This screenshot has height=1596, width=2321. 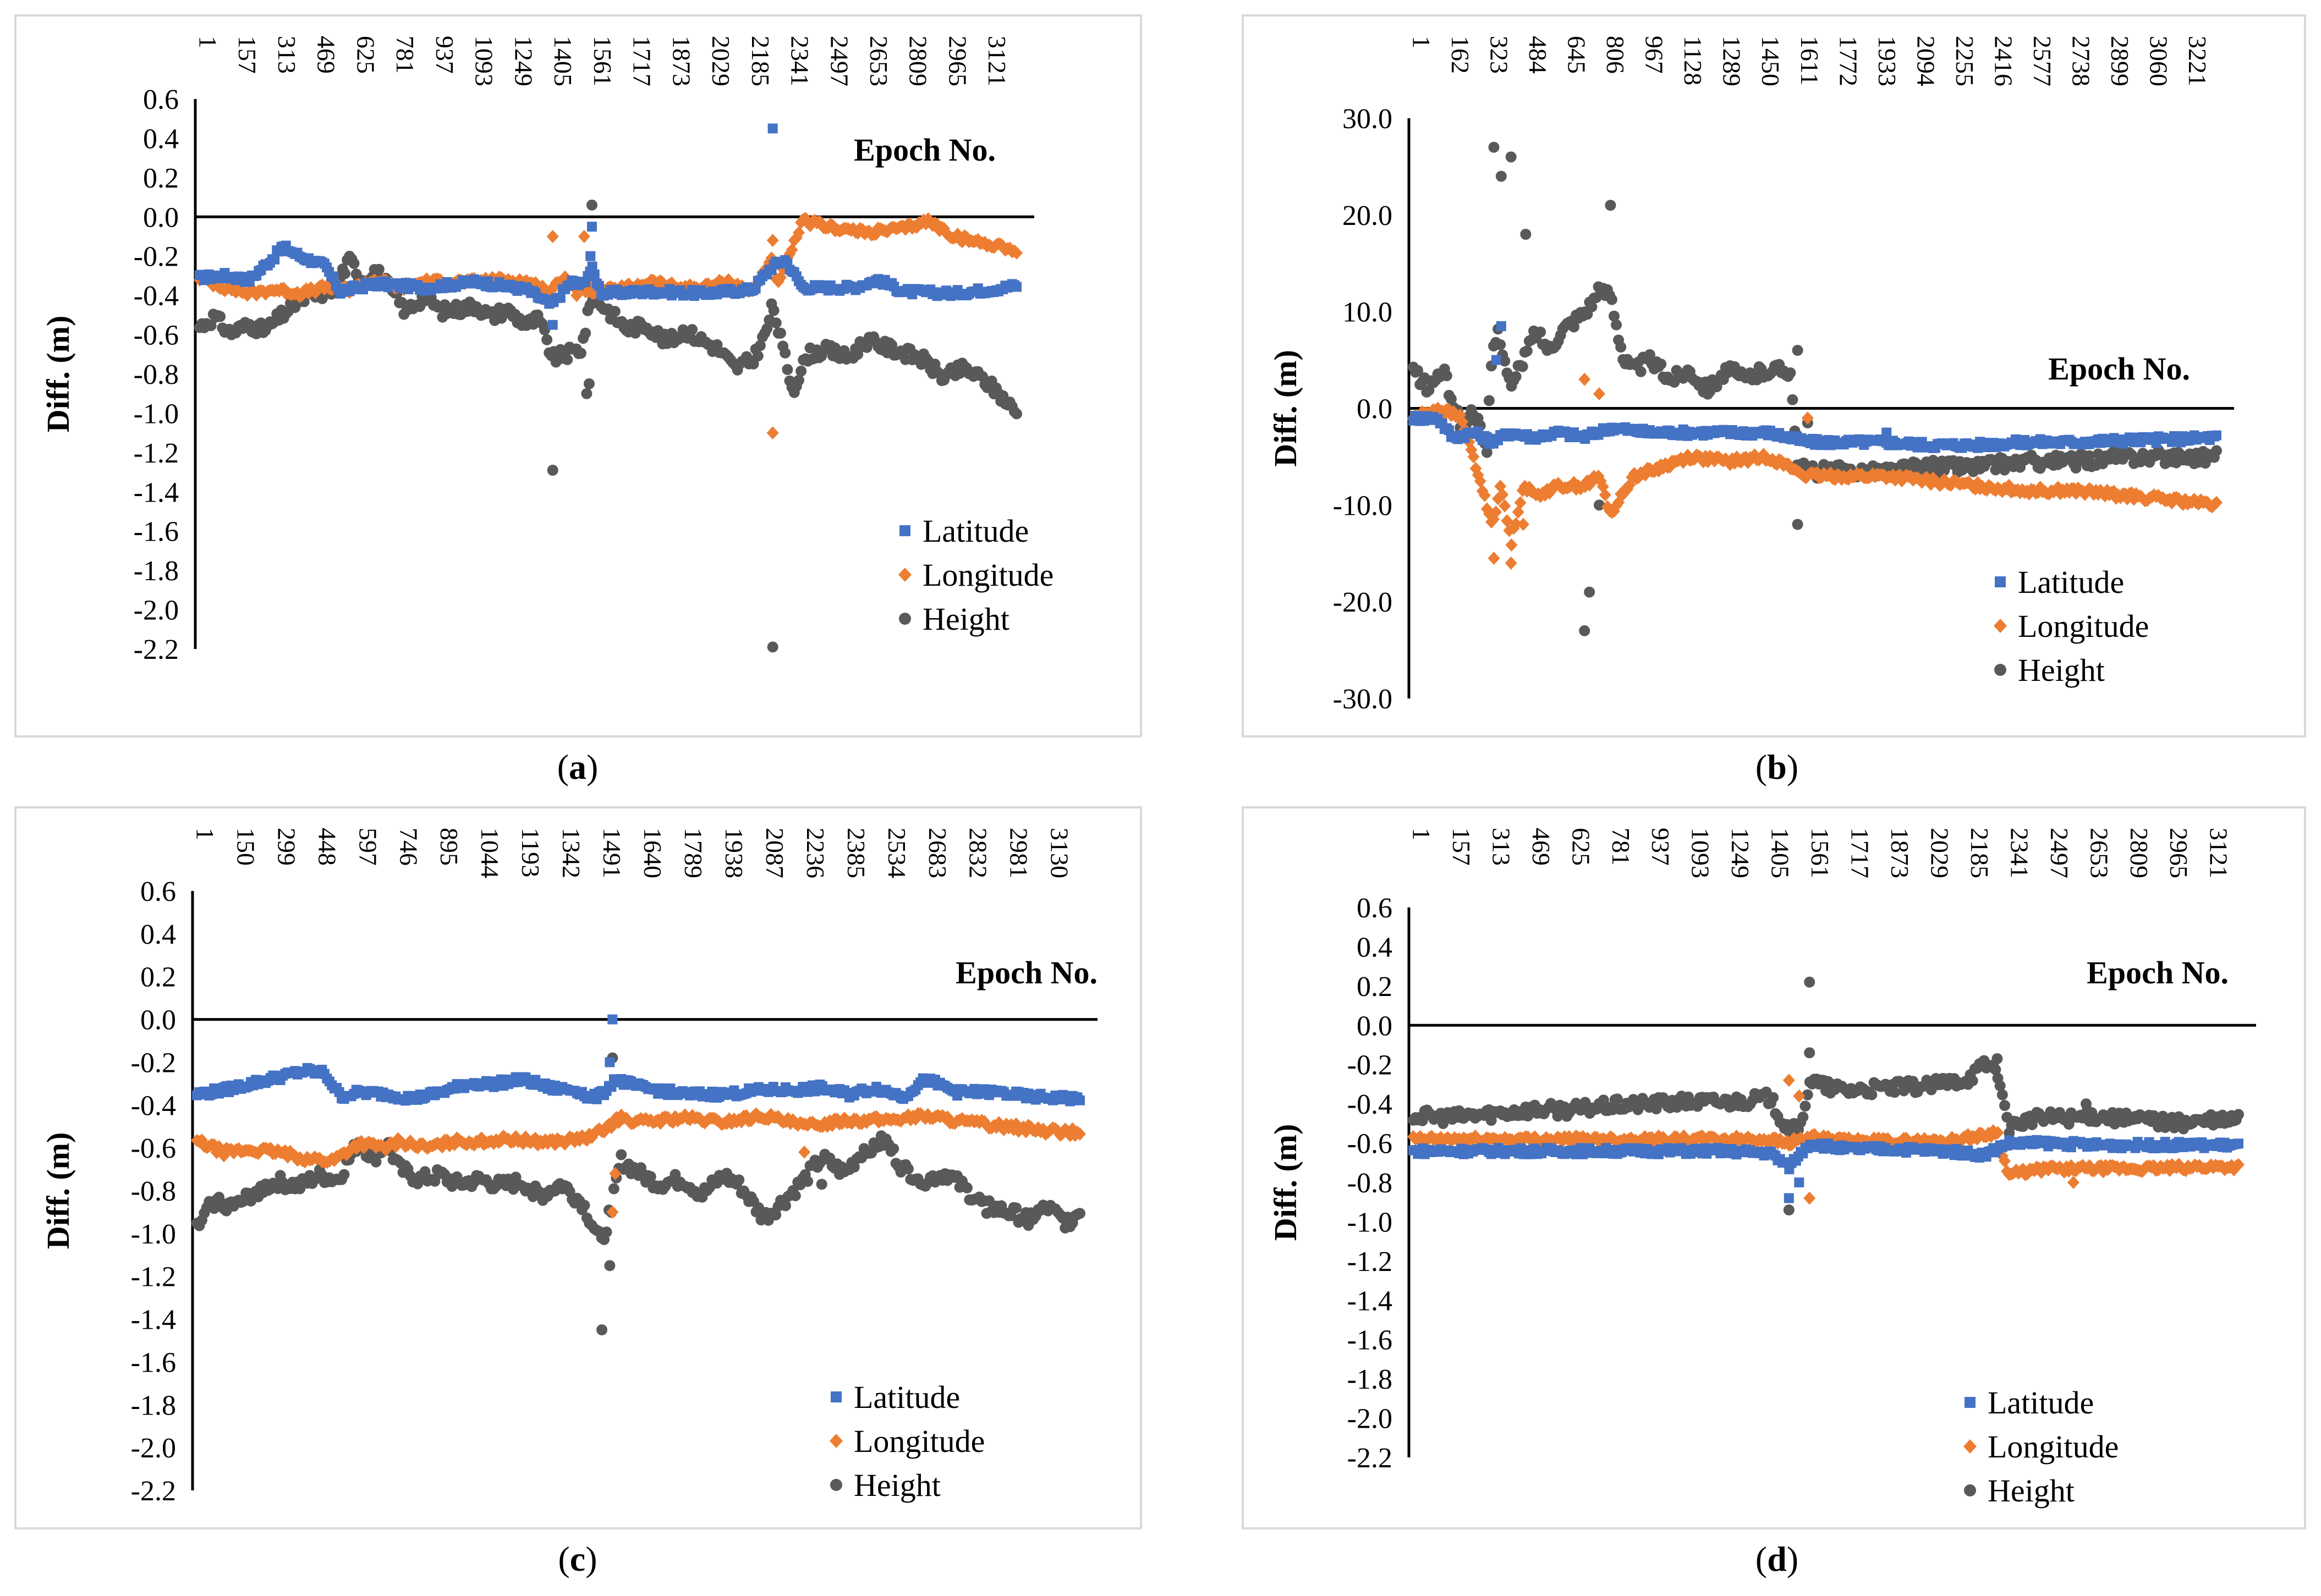 I want to click on x-tick-label: 162, so click(x=1460, y=55).